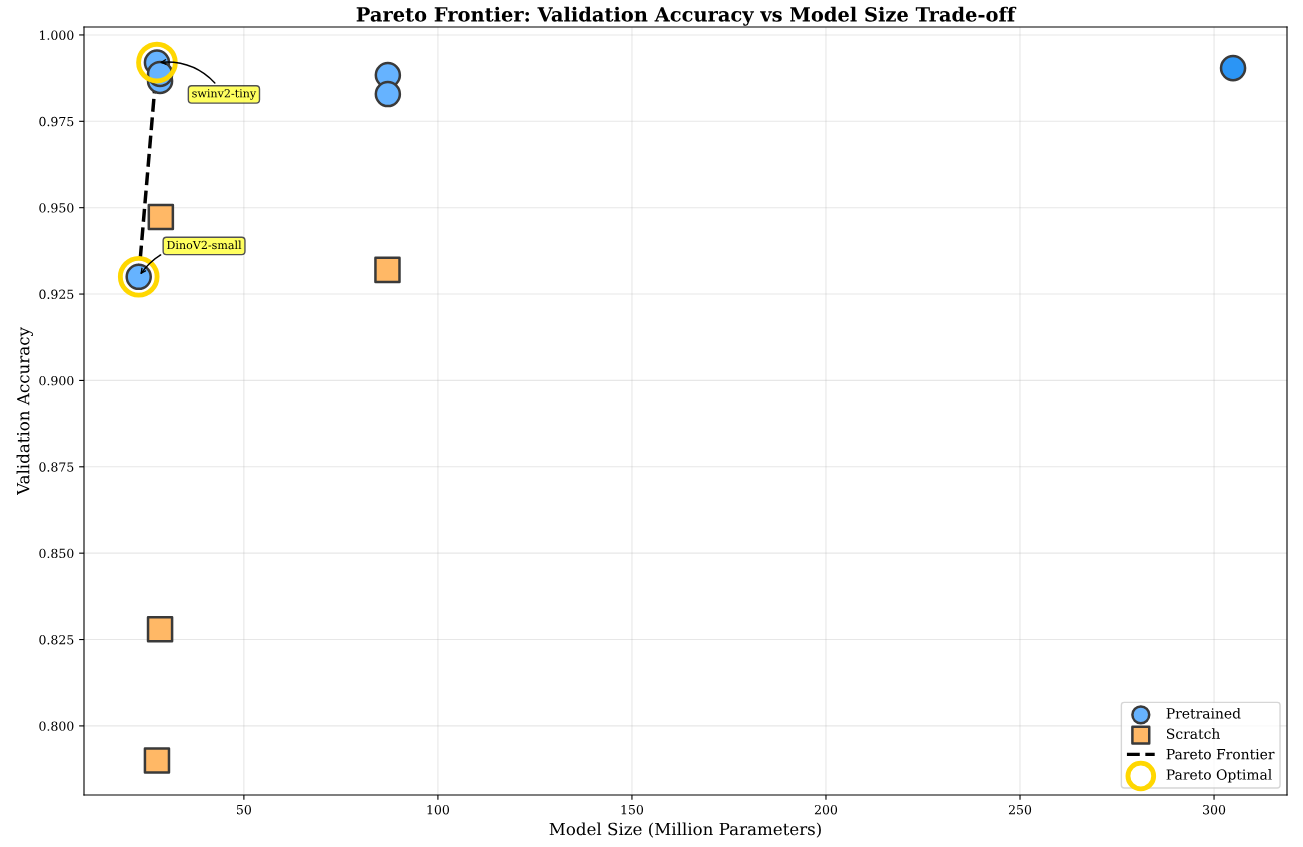  I want to click on y-tick-label: 0.950, so click(56, 208).